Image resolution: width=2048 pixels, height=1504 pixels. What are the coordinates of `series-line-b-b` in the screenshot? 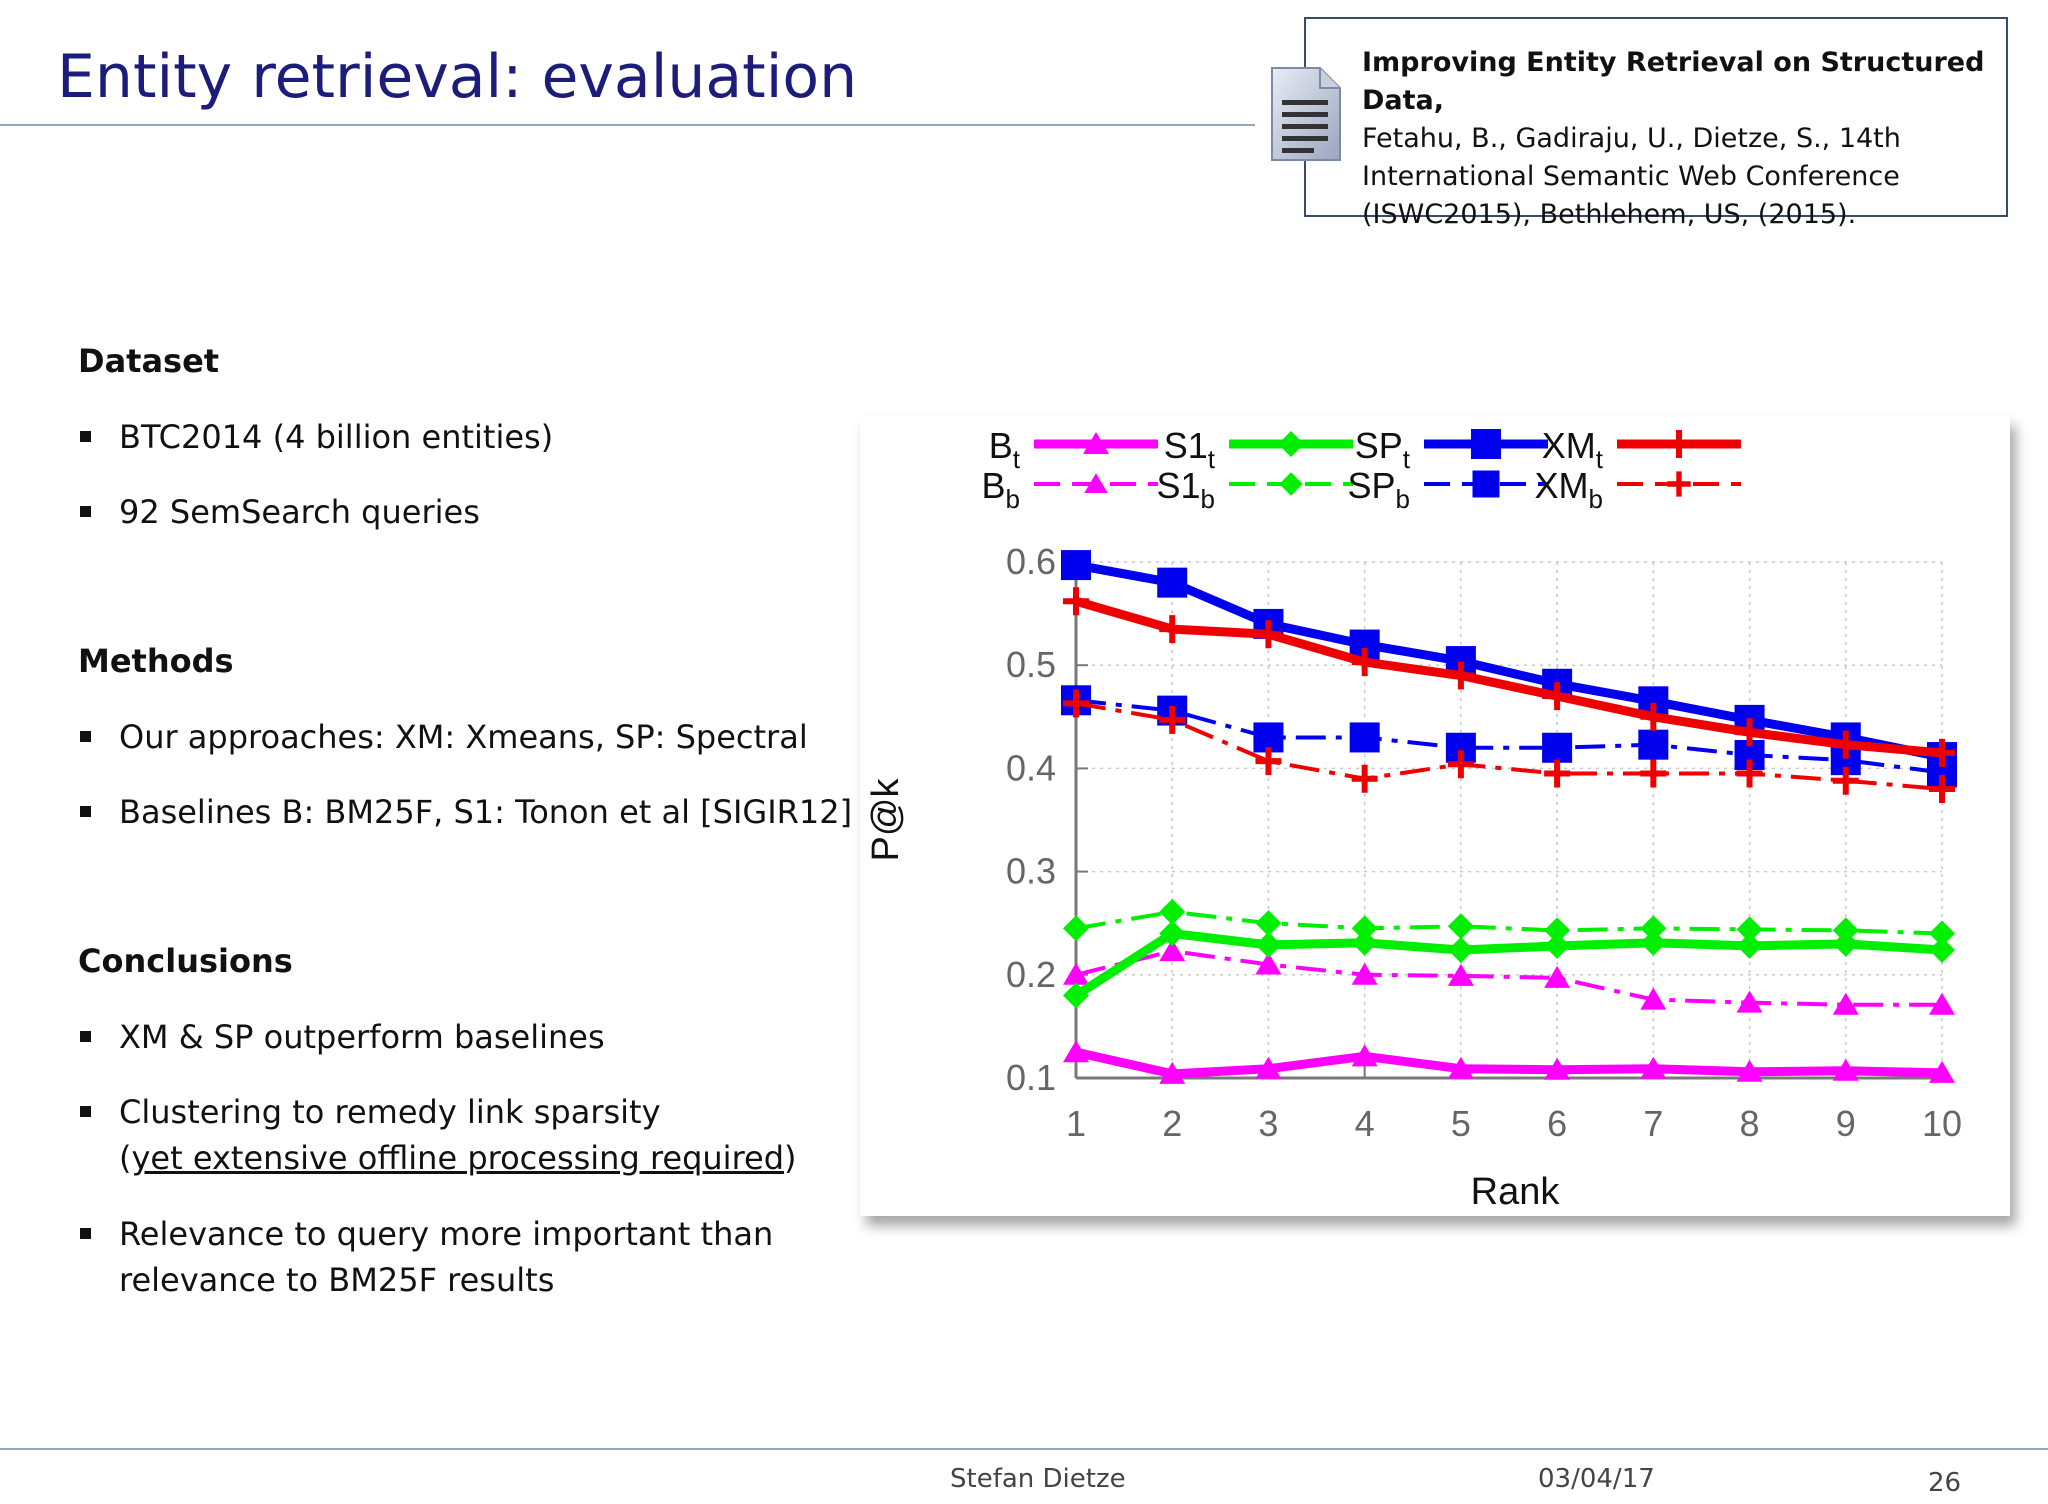 It's located at (1508, 978).